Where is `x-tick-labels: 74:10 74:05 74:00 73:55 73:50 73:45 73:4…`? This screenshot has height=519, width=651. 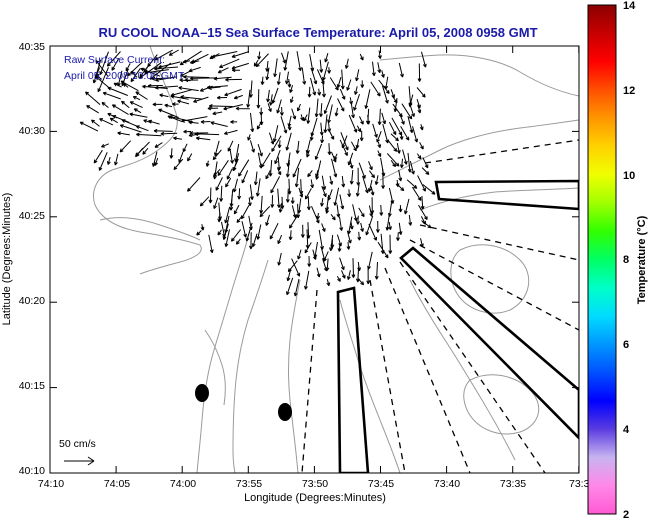 x-tick-labels: 74:10 74:05 74:00 73:55 73:50 73:45 73:4… is located at coordinates (314, 484).